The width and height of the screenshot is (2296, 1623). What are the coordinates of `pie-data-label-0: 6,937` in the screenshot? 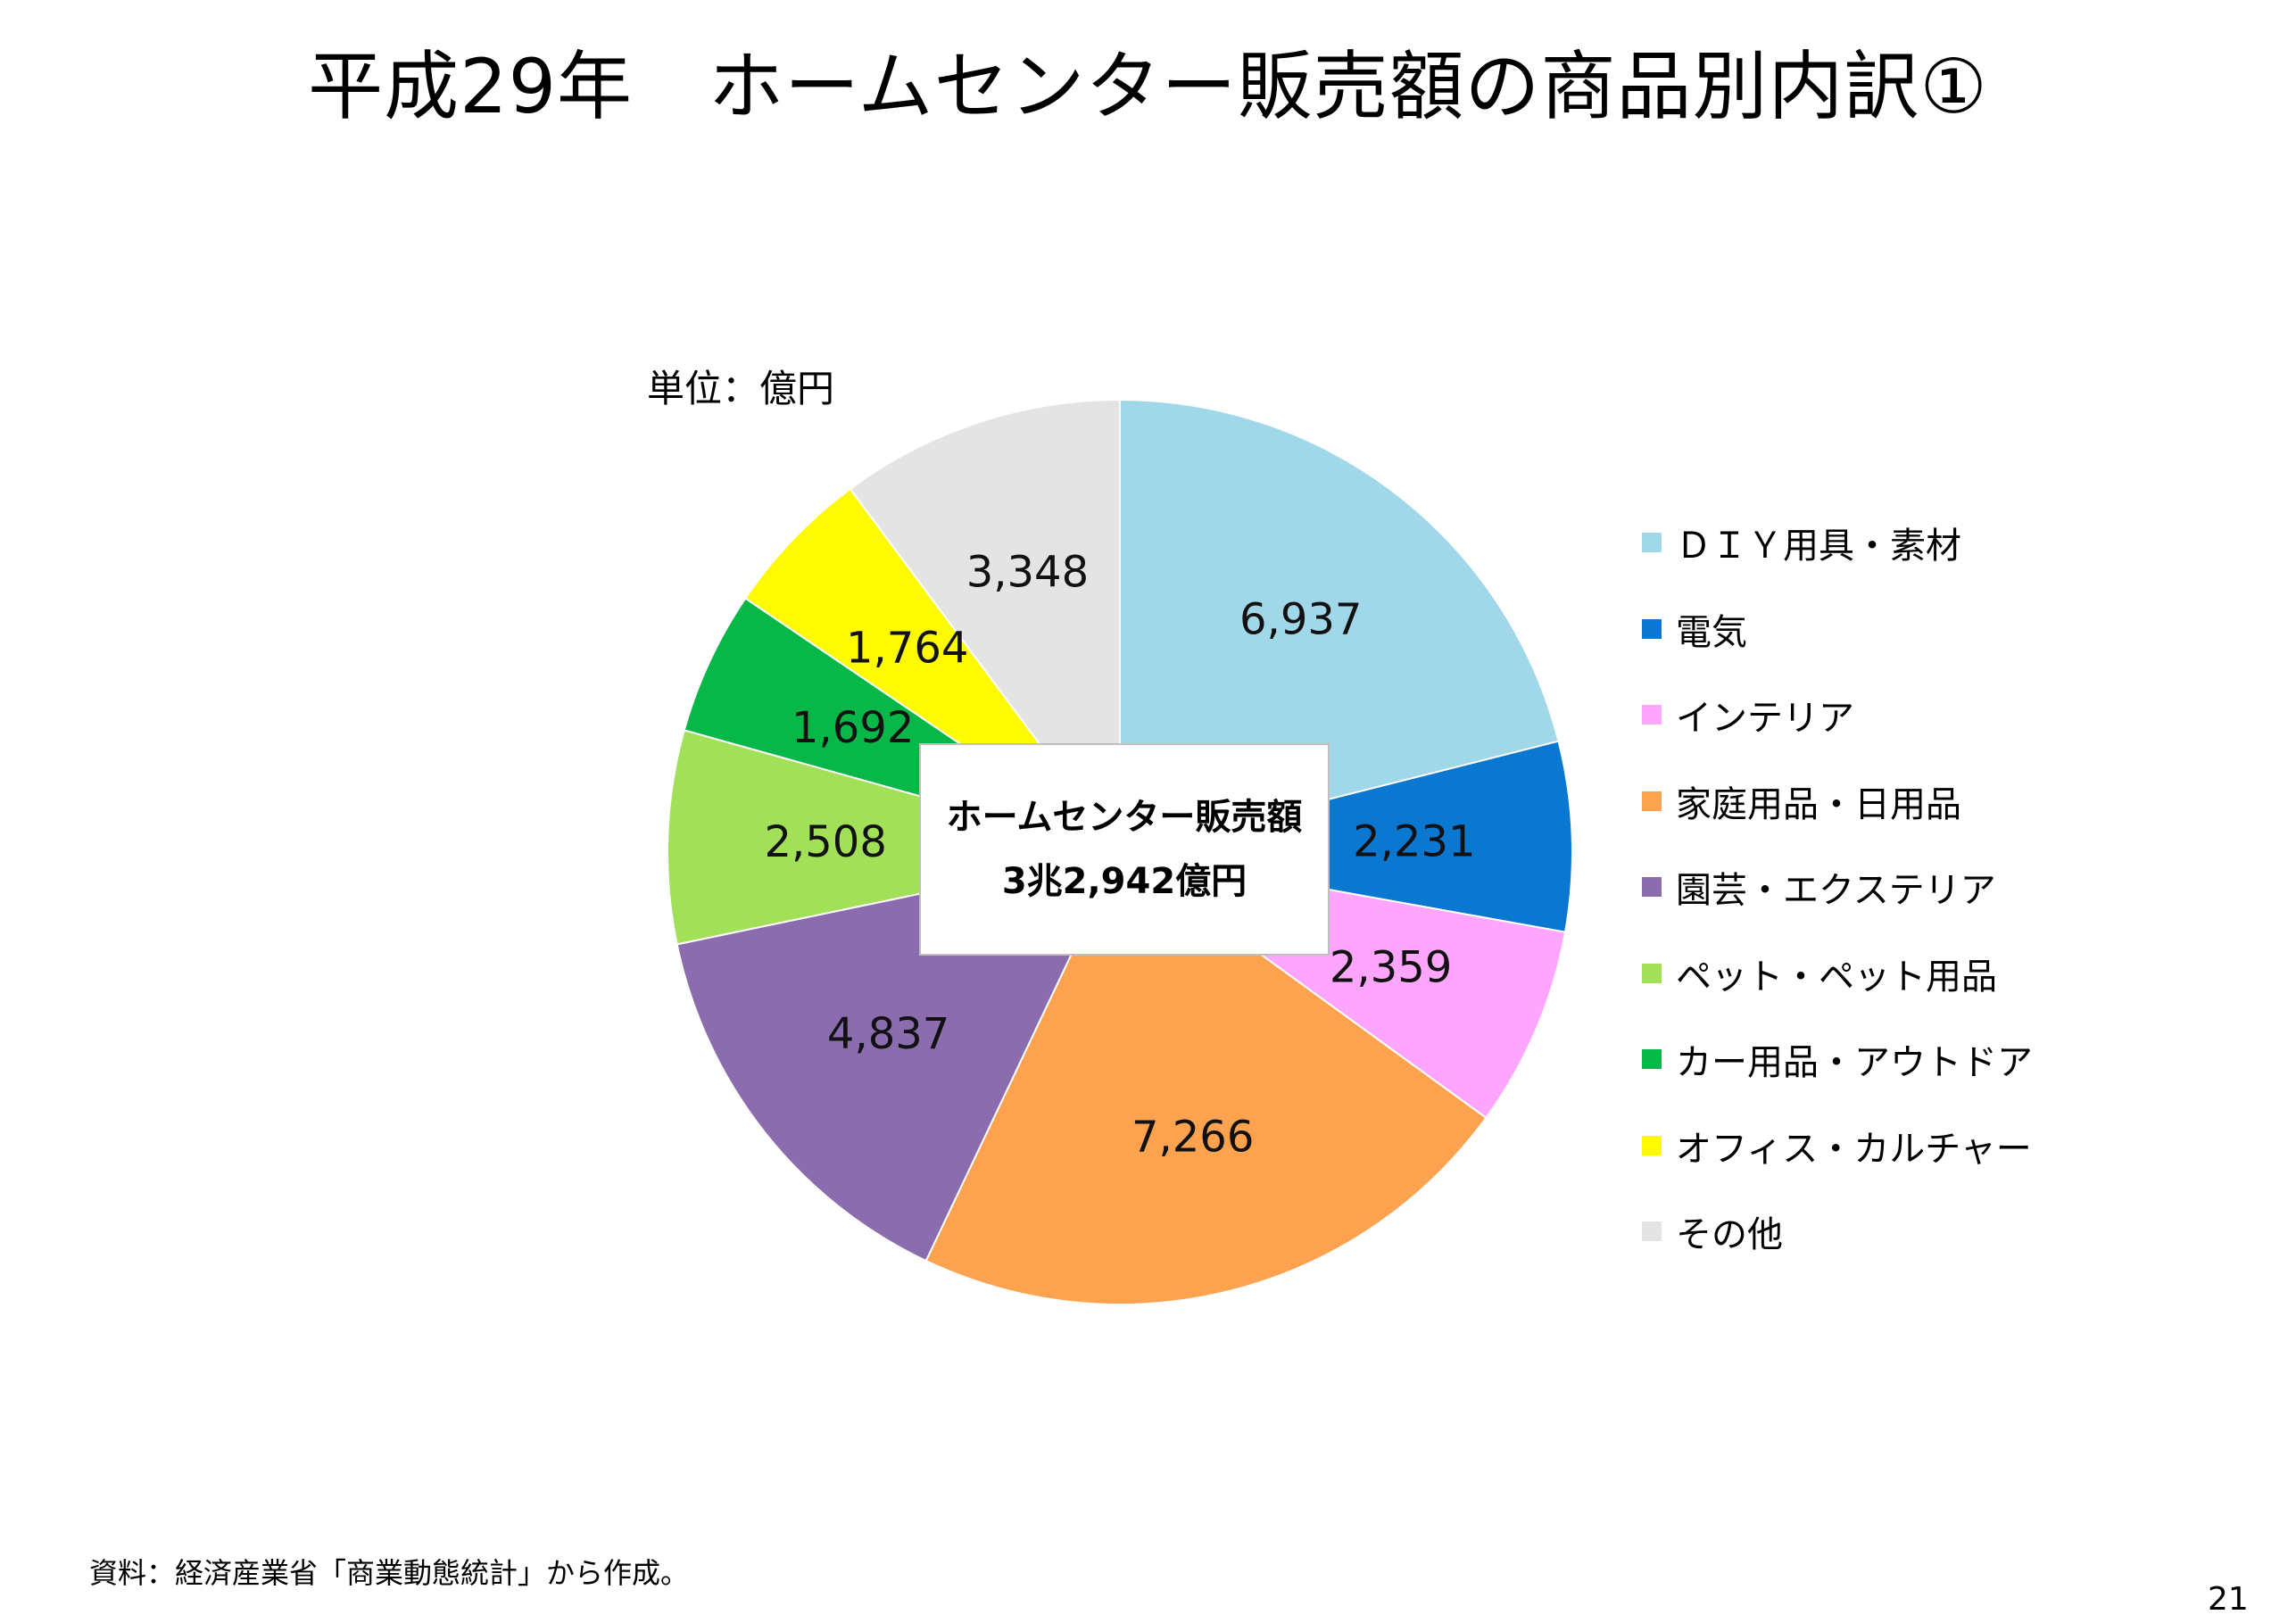 It's located at (1300, 620).